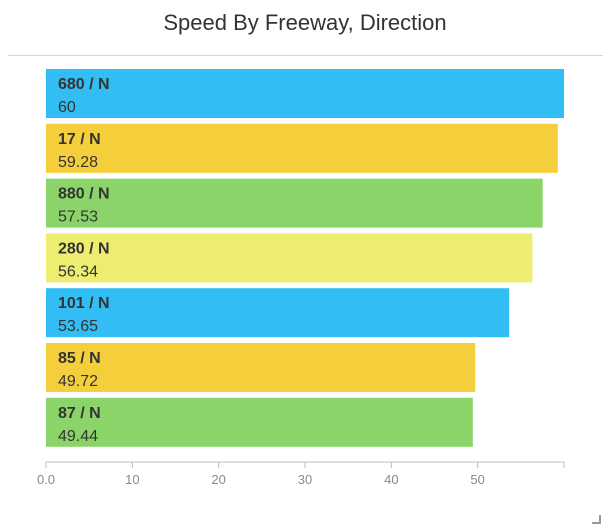 This screenshot has height=532, width=610. Describe the element at coordinates (84, 303) in the screenshot. I see `bar-category-label: 101 / N` at that location.